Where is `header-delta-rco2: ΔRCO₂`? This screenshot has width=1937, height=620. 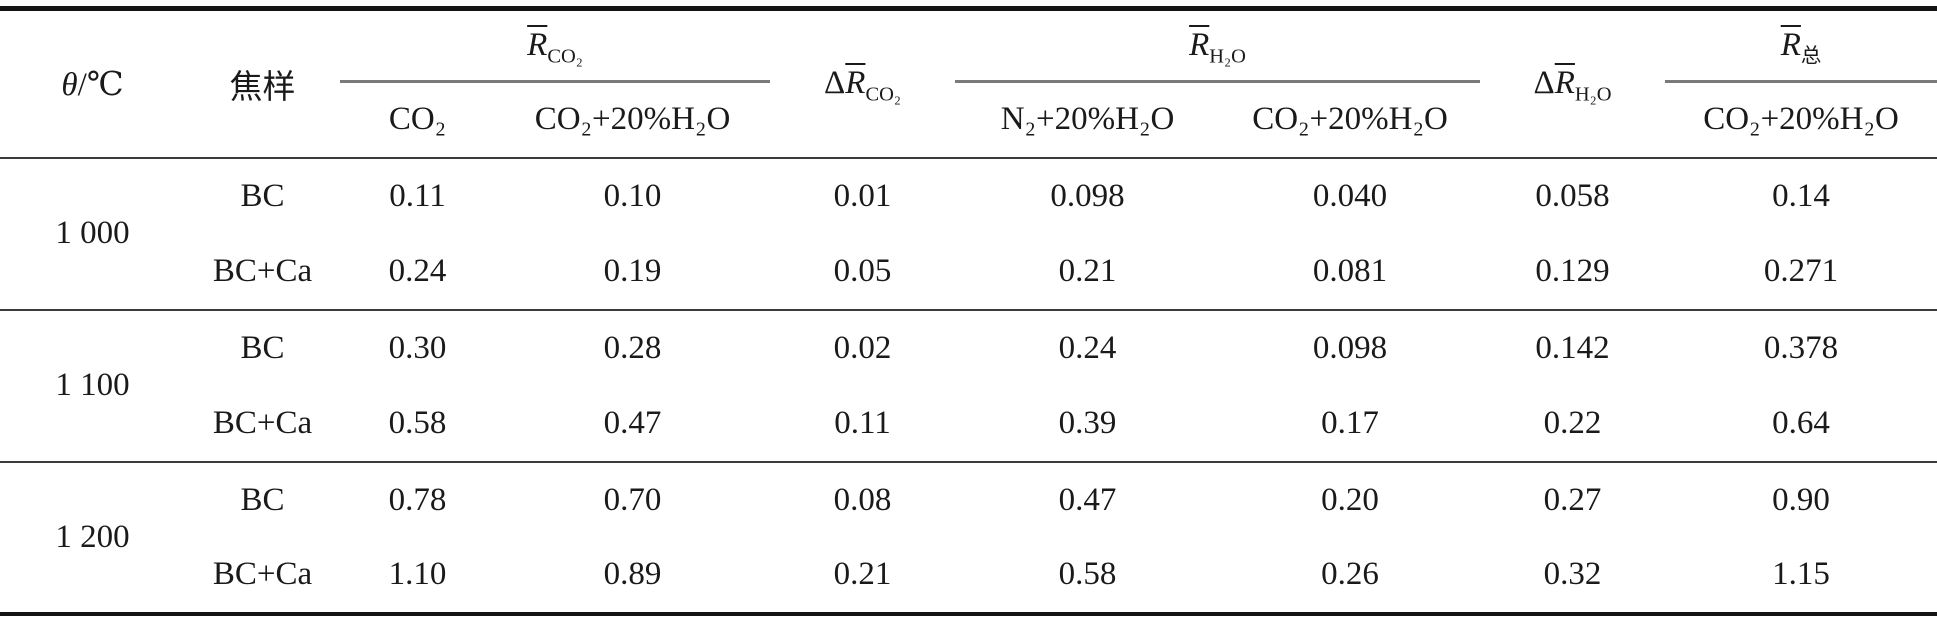
header-delta-rco2: ΔRCO₂ is located at coordinates (863, 83).